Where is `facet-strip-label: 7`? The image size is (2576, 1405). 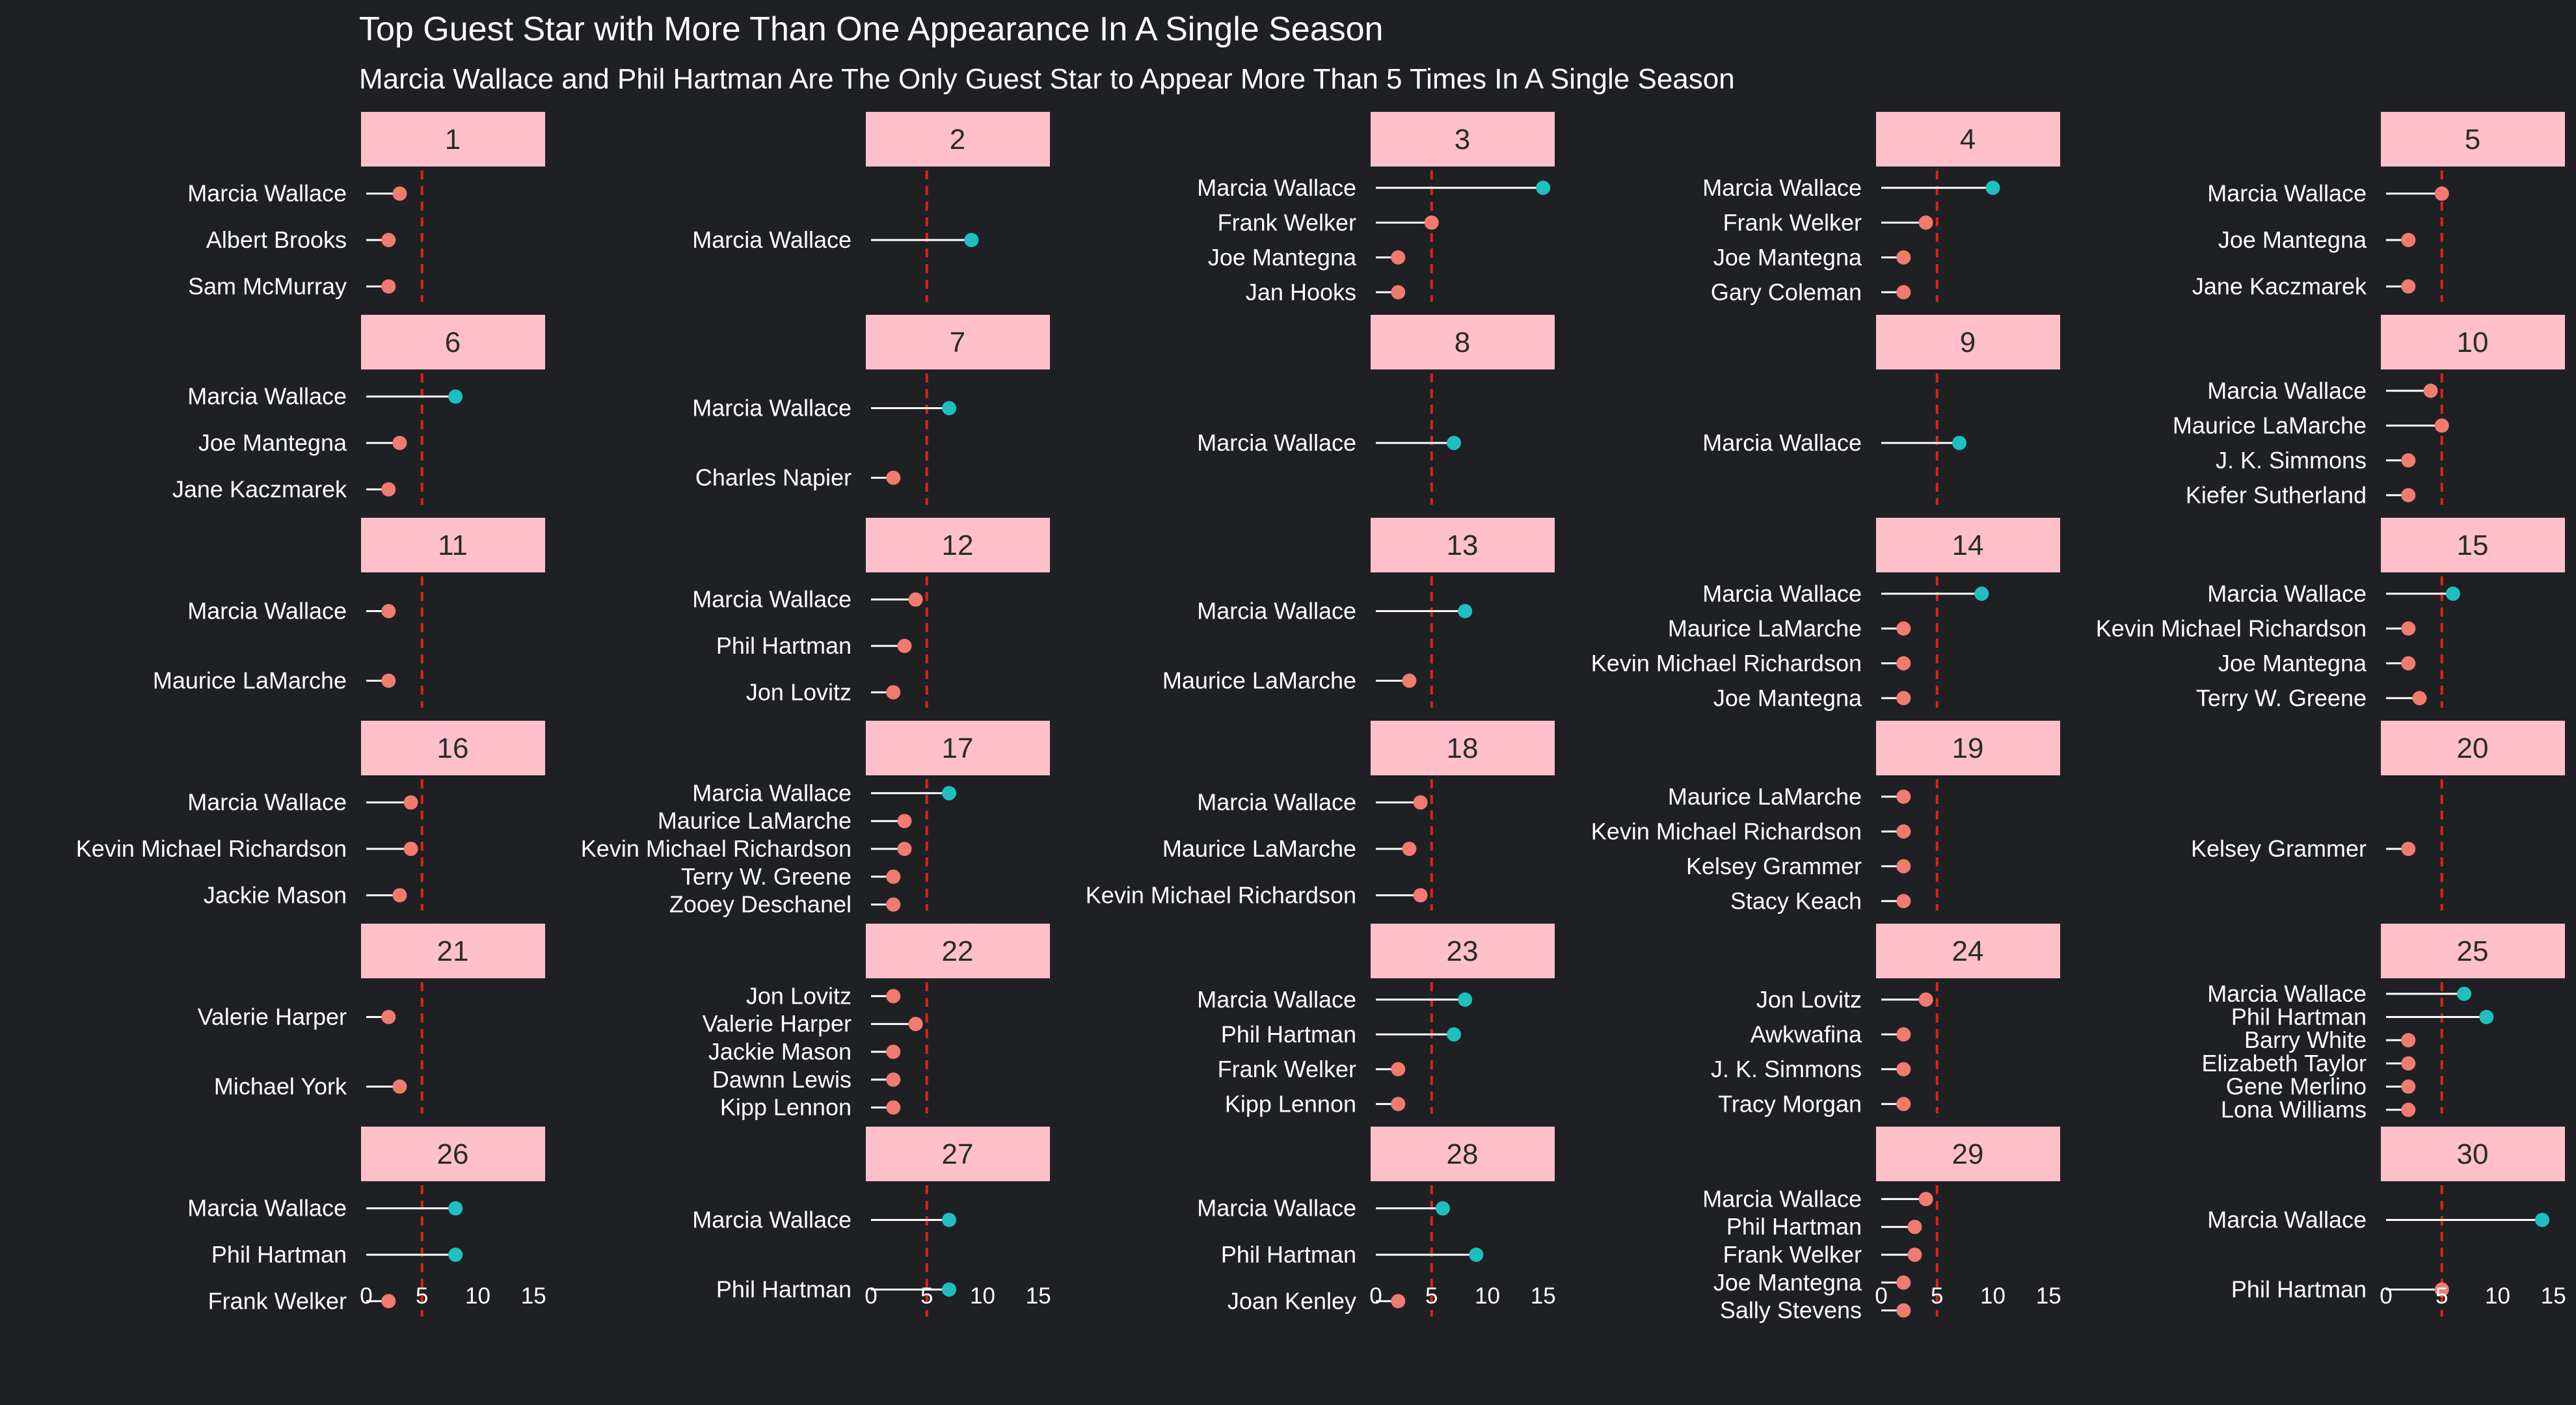
facet-strip-label: 7 is located at coordinates (957, 342).